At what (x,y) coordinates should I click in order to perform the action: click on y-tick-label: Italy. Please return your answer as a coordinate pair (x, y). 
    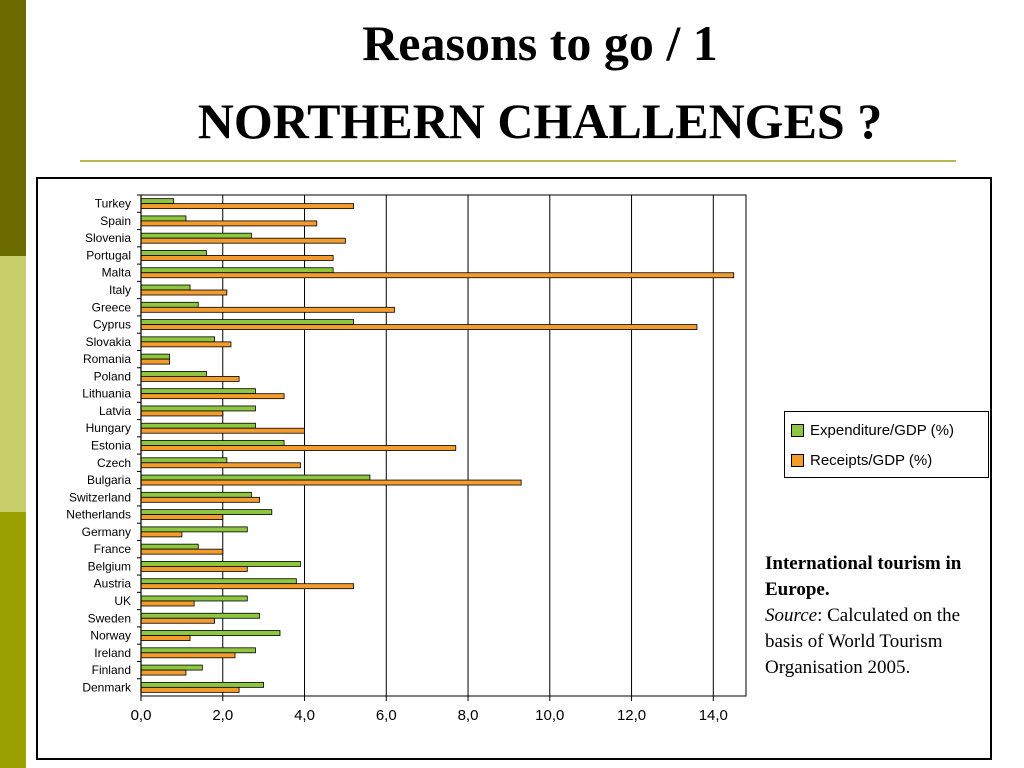
    Looking at the image, I should click on (120, 290).